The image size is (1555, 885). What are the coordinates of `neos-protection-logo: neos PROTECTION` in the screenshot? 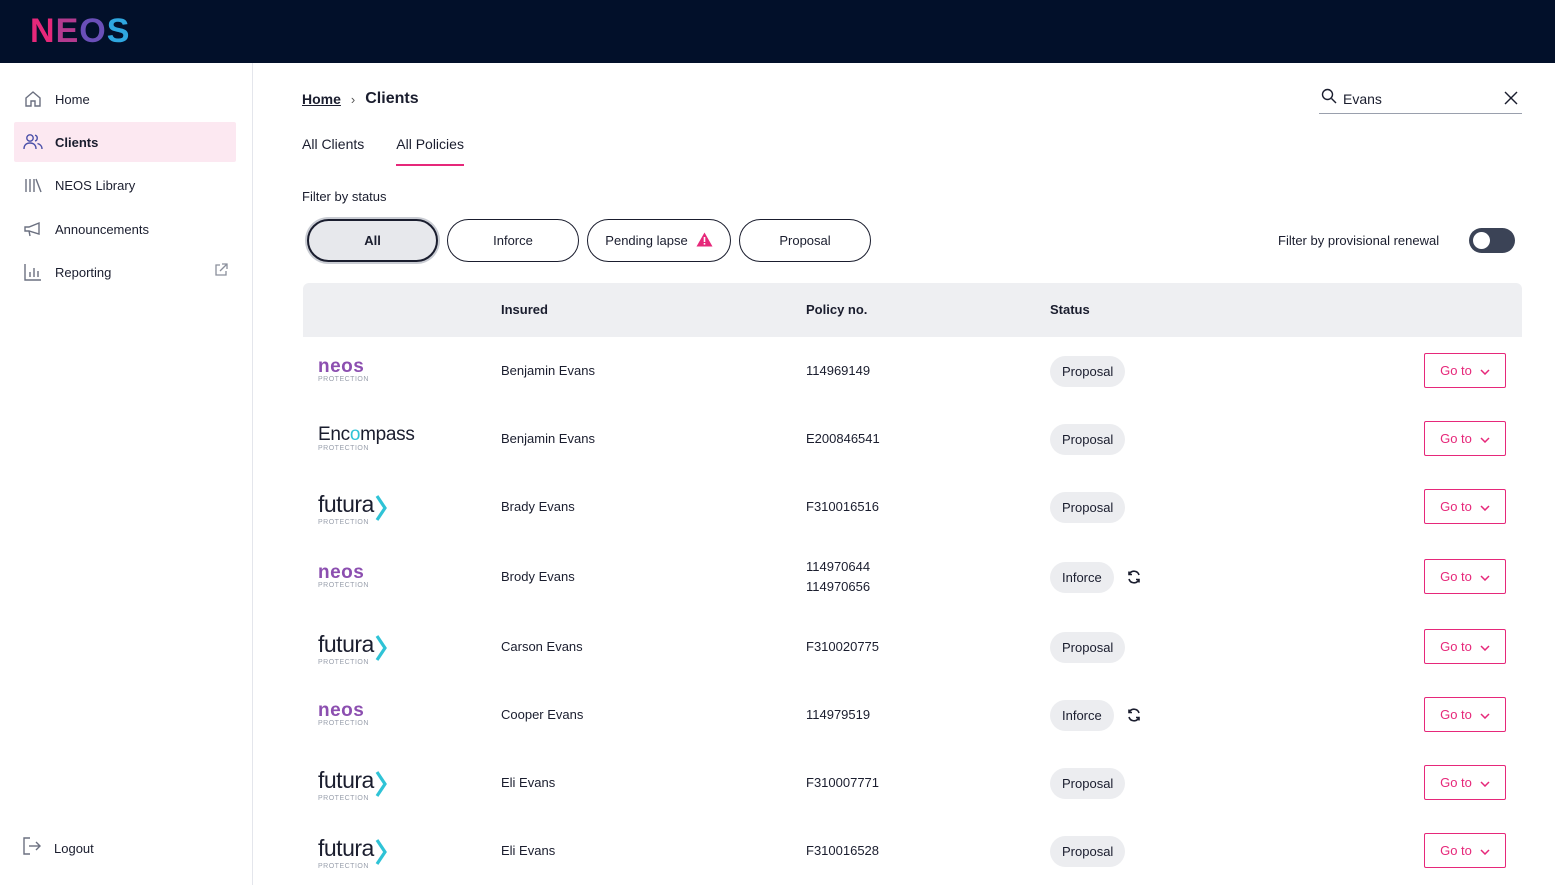 It's located at (343, 576).